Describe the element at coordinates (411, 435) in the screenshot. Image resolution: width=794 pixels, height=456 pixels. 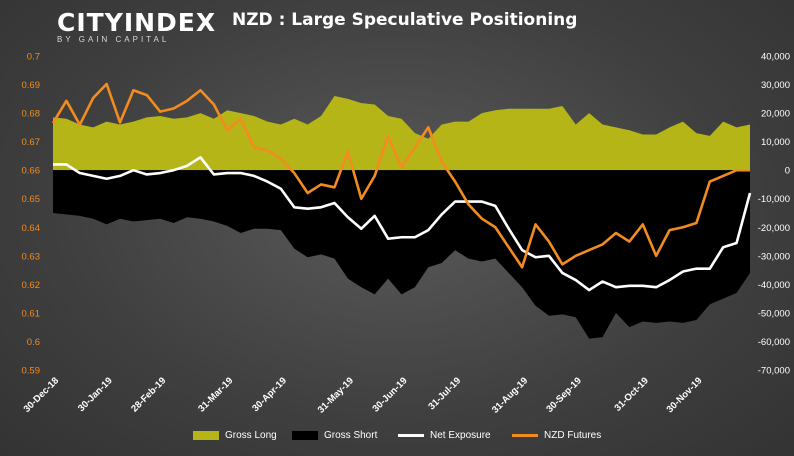
I see `legend-swatch-net-exposure` at that location.